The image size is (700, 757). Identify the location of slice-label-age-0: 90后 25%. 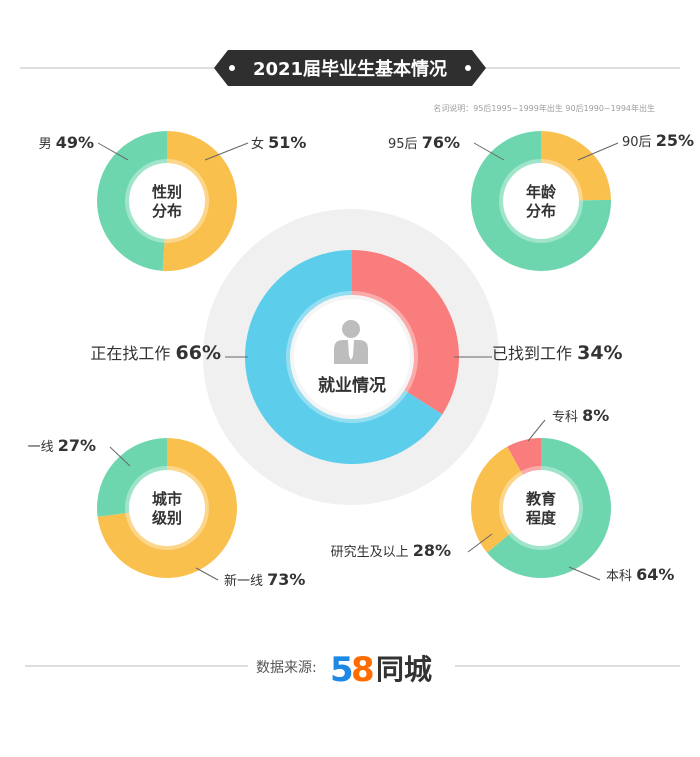
(658, 140).